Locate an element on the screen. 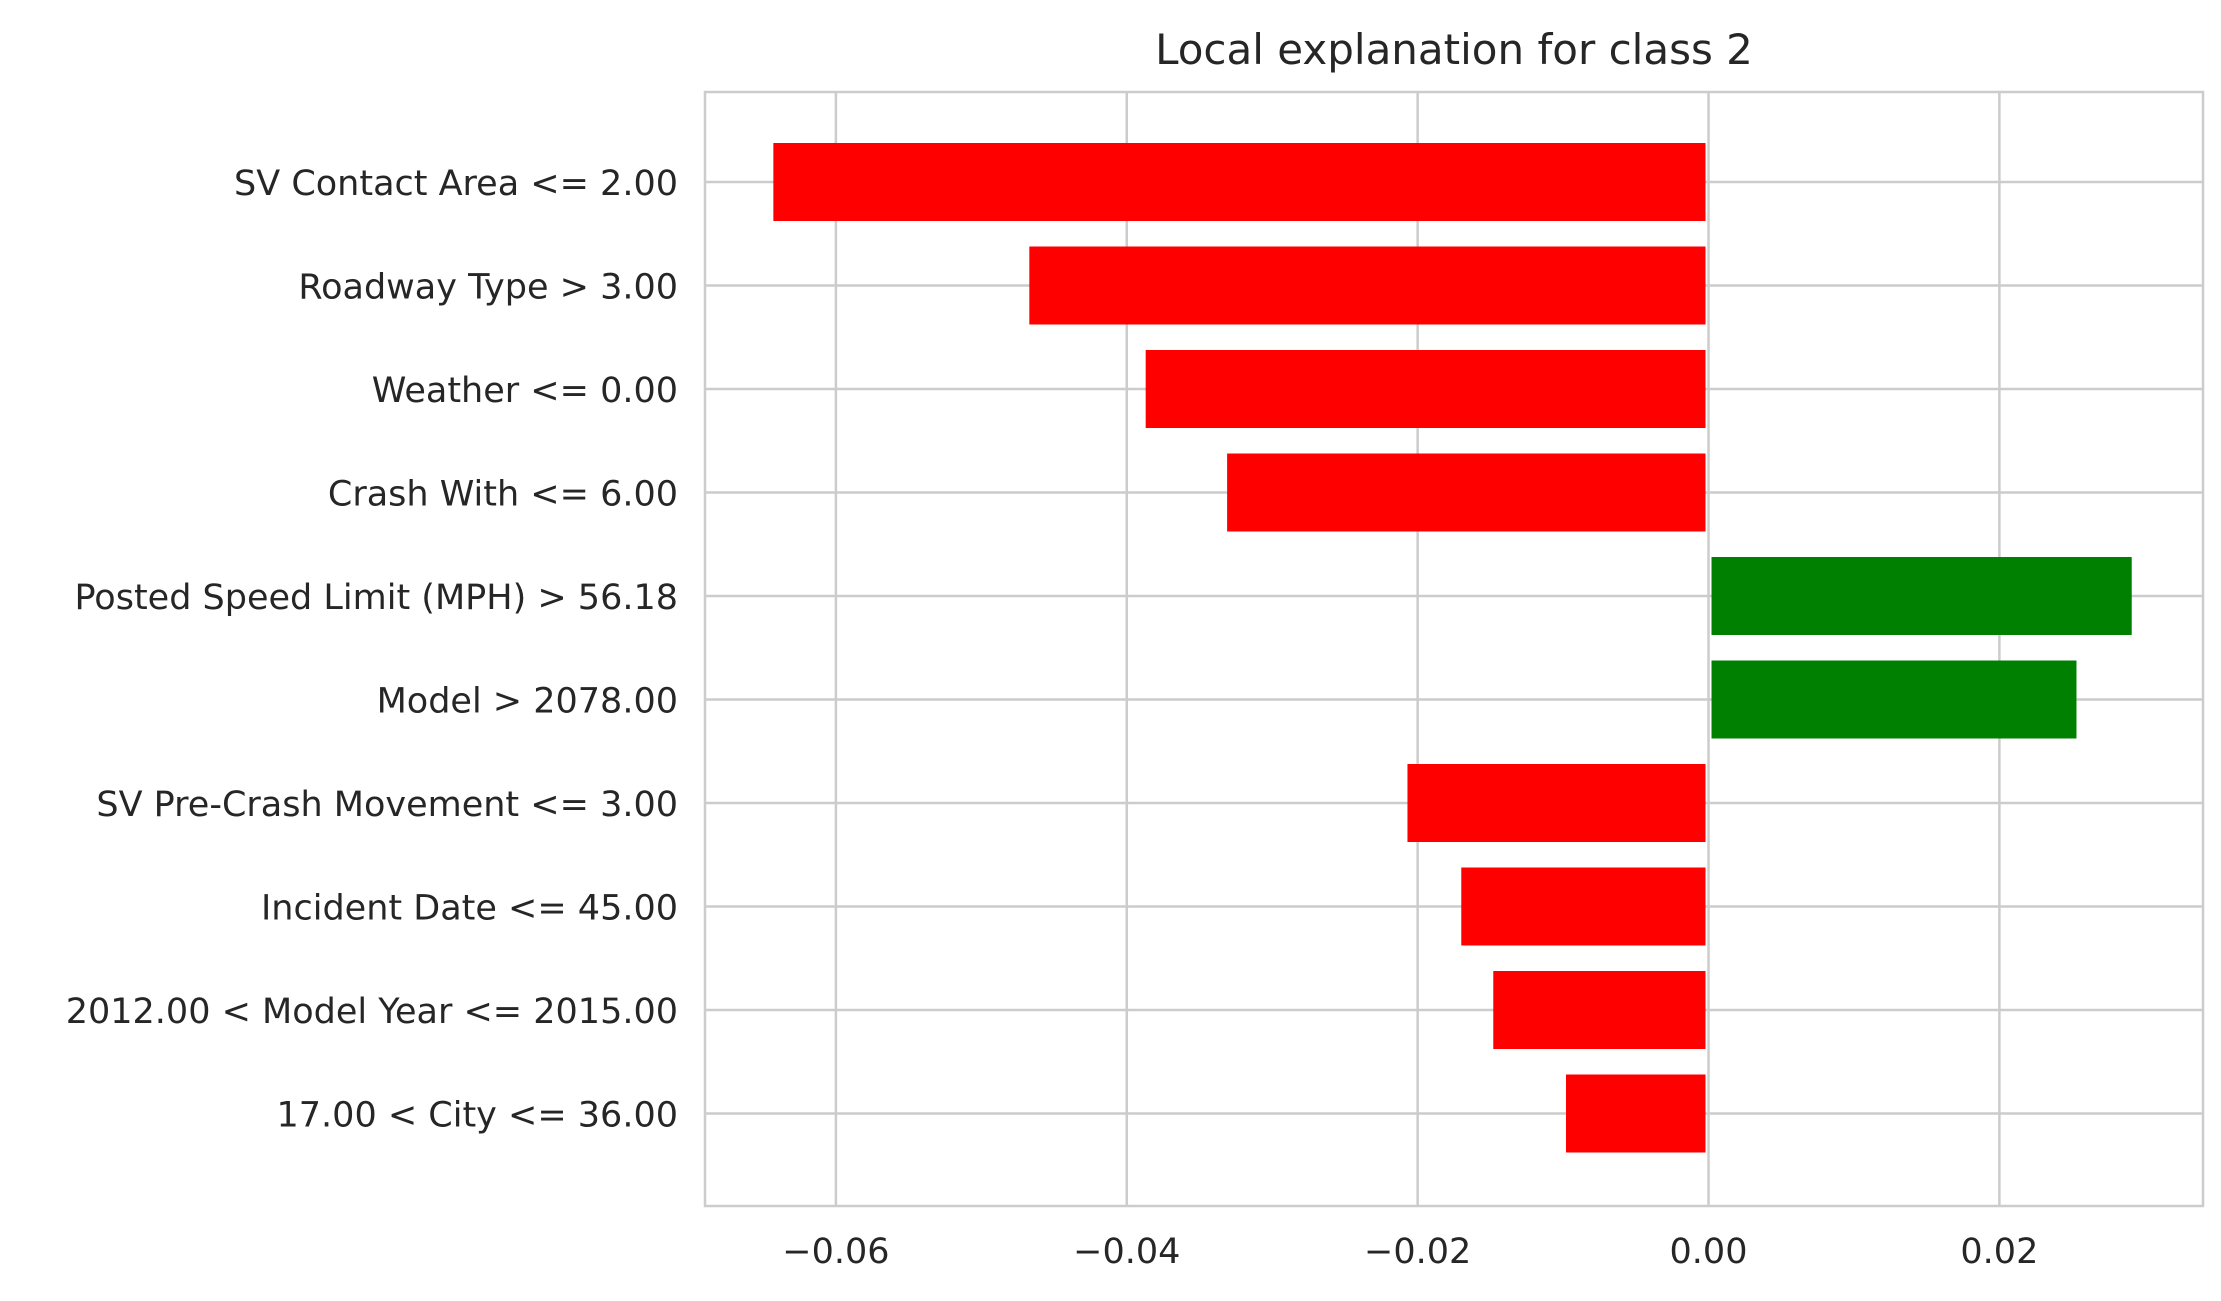 This screenshot has width=2221, height=1301. x-tick-label-0: −0.06 is located at coordinates (835, 1252).